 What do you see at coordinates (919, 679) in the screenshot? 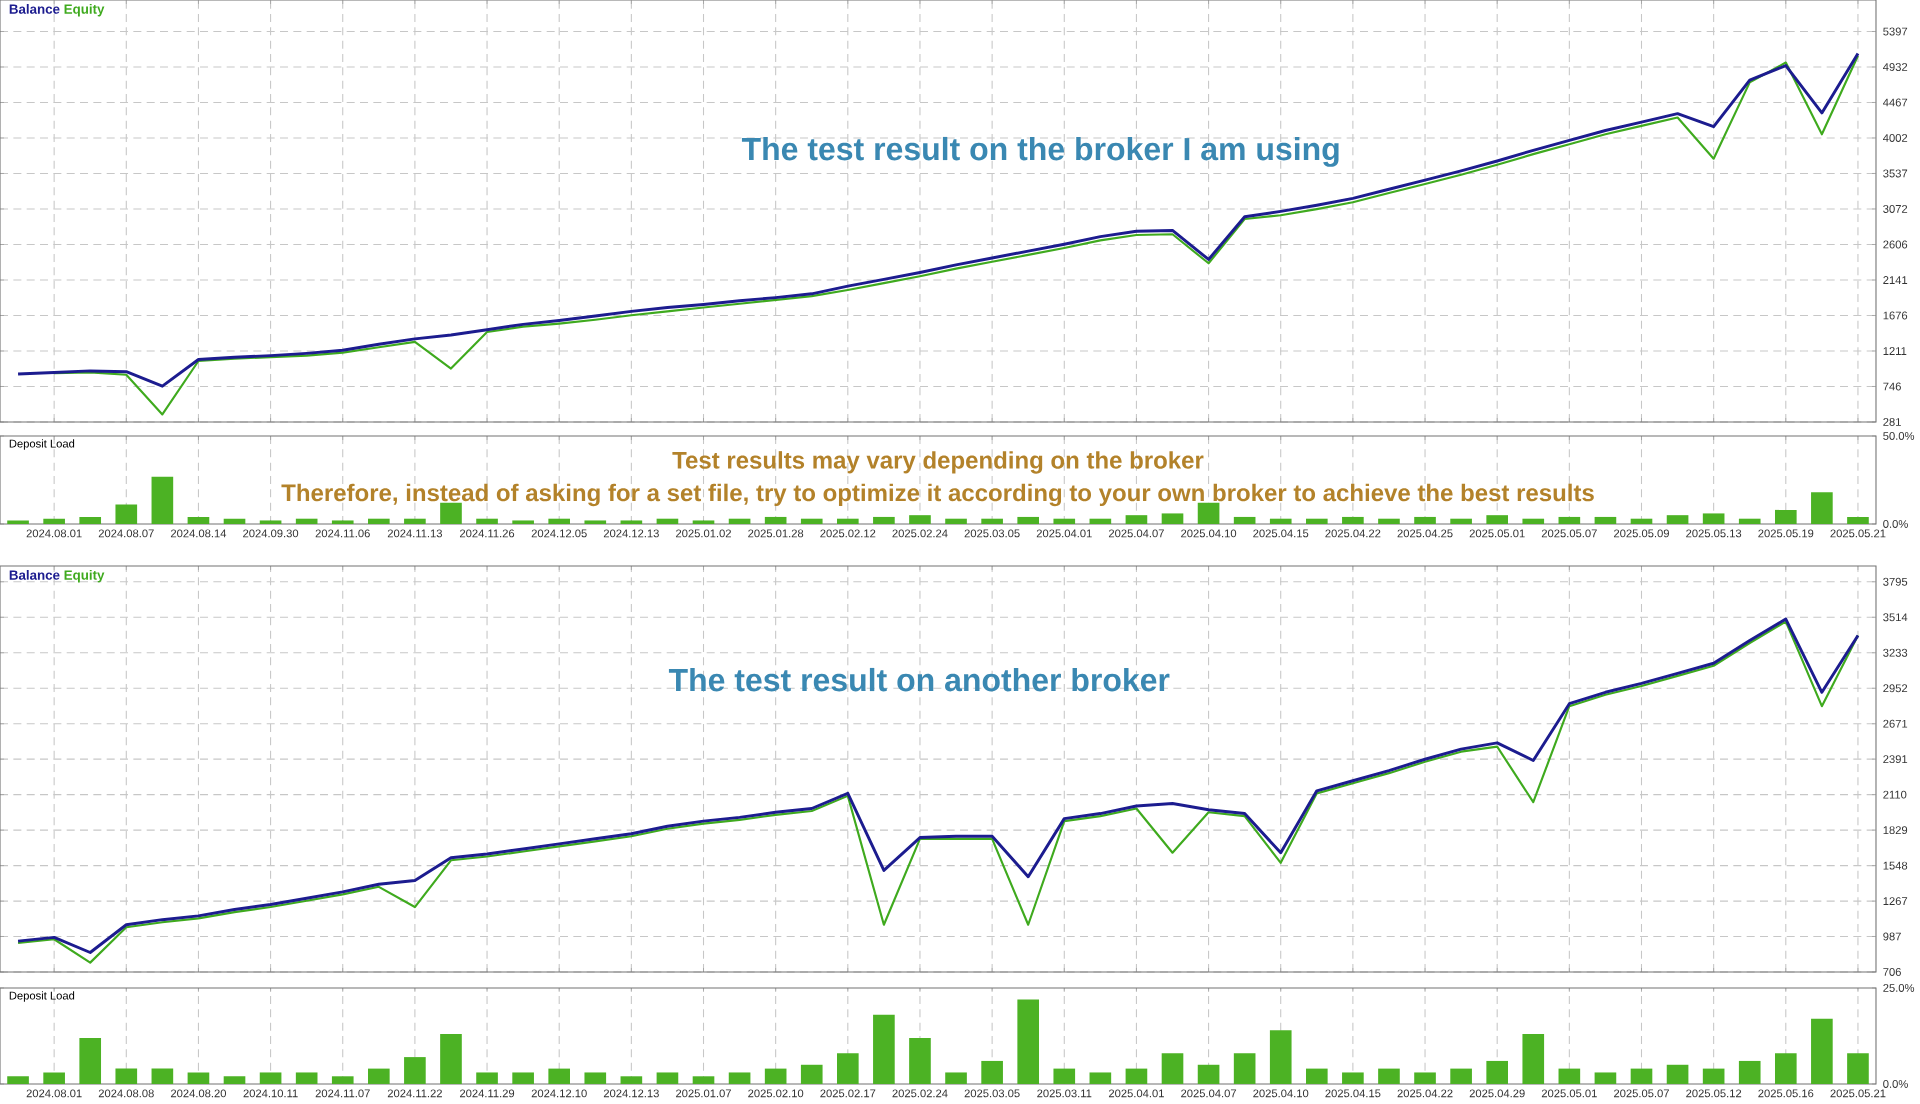
I see `annotation: The test result on another broker` at bounding box center [919, 679].